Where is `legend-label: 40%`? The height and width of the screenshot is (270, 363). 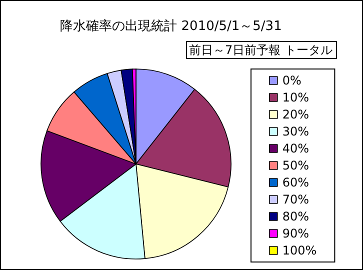 legend-label: 40% is located at coordinates (296, 149).